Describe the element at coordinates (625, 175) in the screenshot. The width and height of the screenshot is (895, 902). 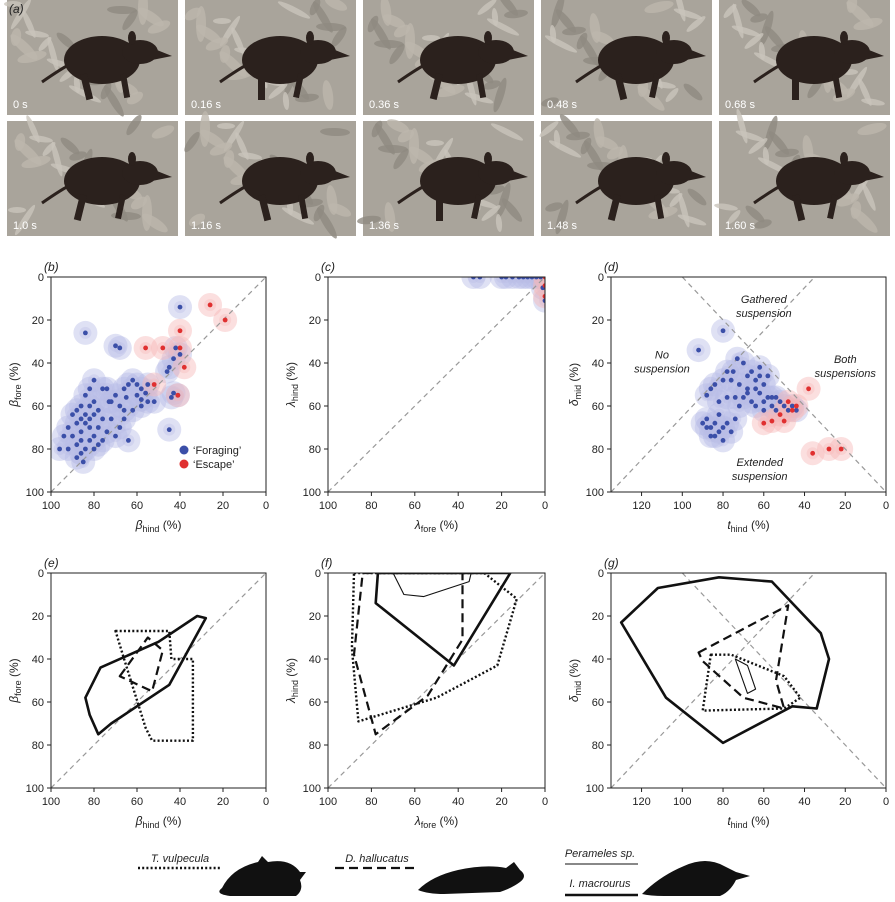
I see `photo-frame: 1.48 s` at that location.